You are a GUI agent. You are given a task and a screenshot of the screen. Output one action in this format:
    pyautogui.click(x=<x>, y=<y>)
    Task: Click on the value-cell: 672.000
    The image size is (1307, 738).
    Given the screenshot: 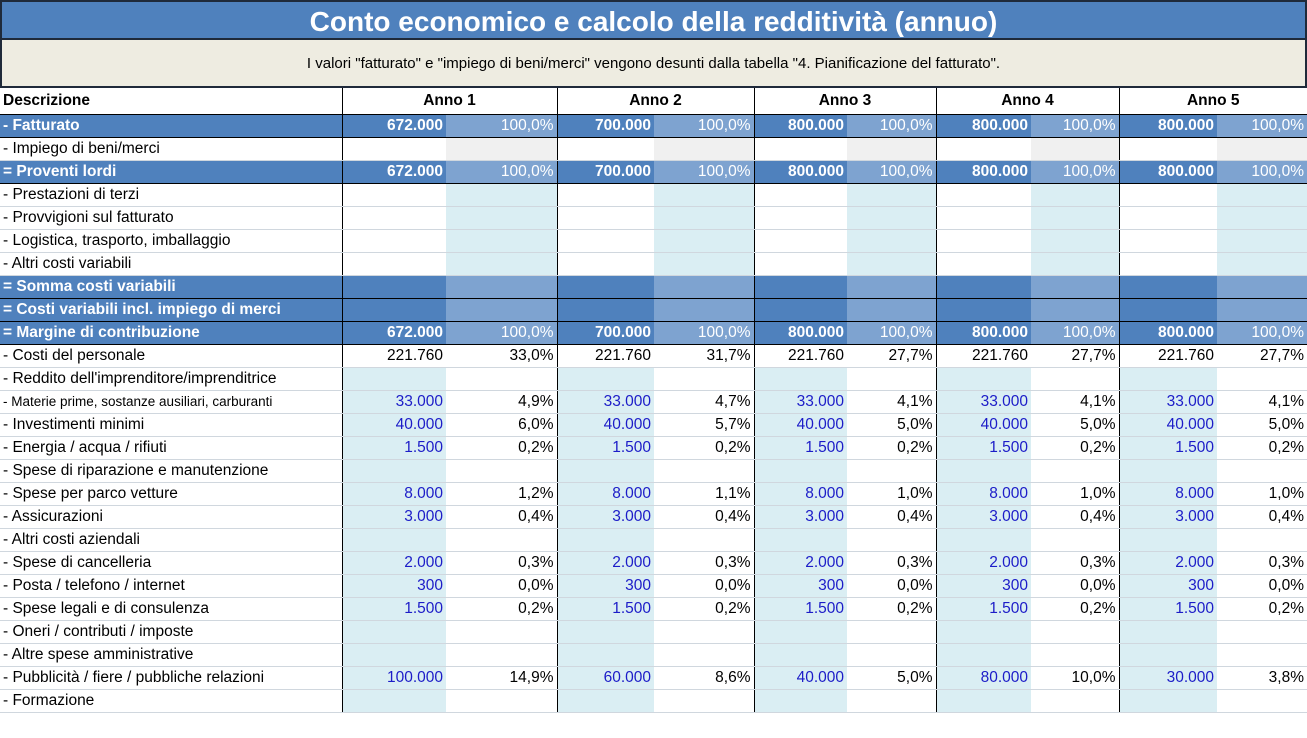 What is the action you would take?
    pyautogui.click(x=393, y=125)
    